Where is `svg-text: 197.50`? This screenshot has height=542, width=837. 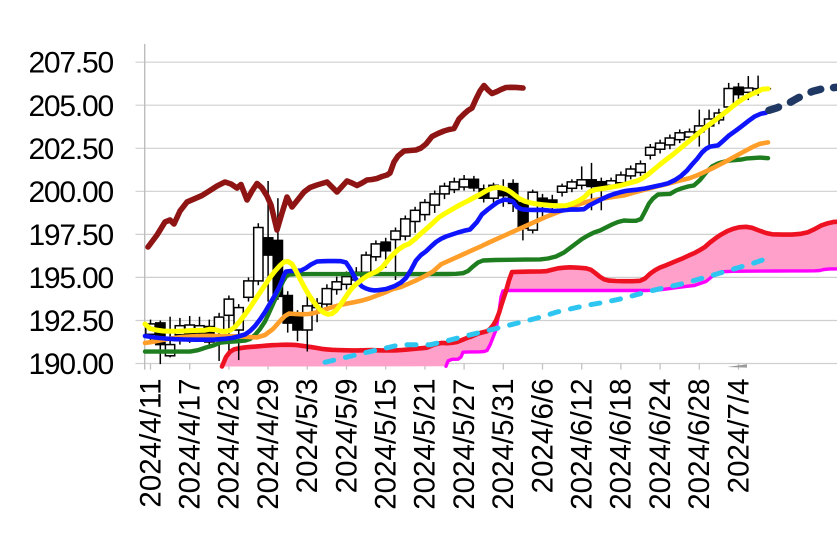 svg-text: 197.50 is located at coordinates (70, 235).